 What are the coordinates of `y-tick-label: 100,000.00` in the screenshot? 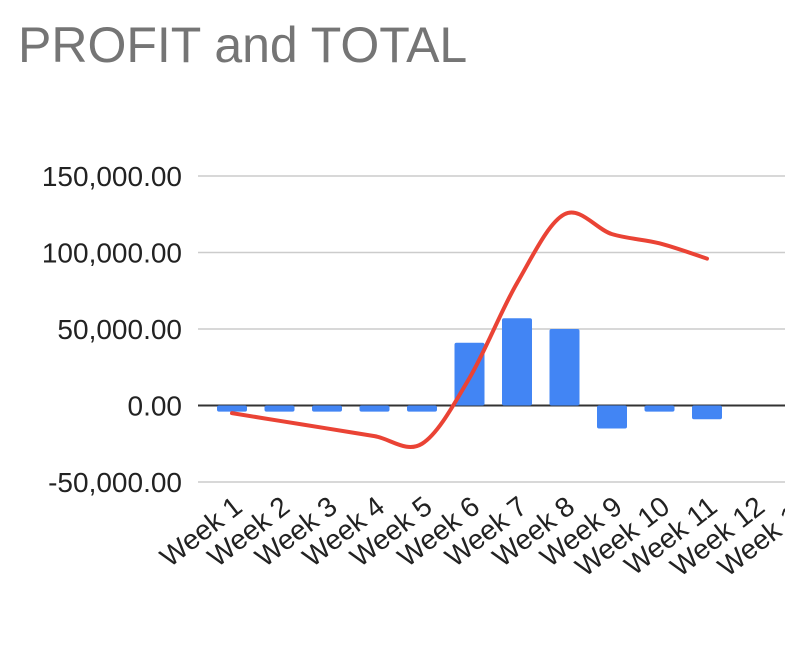 It's located at (112, 253).